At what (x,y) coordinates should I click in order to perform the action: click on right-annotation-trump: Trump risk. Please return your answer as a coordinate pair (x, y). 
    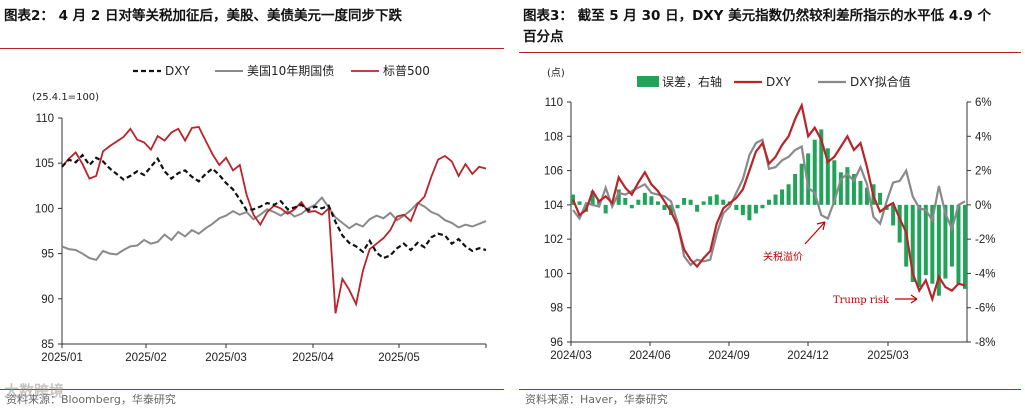
    Looking at the image, I should click on (861, 300).